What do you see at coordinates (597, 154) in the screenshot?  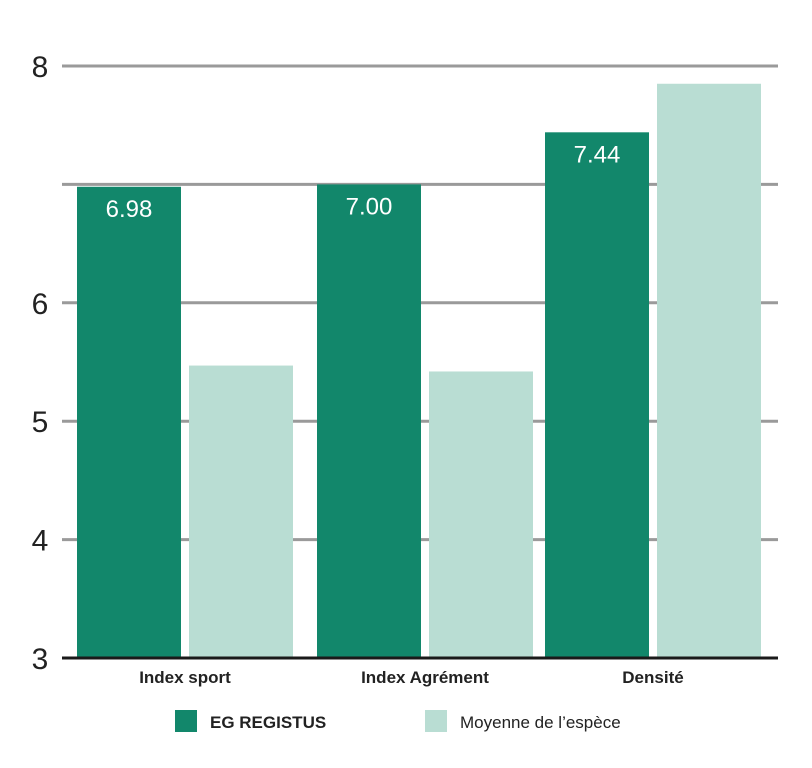 I see `data-label-densite: 7.44` at bounding box center [597, 154].